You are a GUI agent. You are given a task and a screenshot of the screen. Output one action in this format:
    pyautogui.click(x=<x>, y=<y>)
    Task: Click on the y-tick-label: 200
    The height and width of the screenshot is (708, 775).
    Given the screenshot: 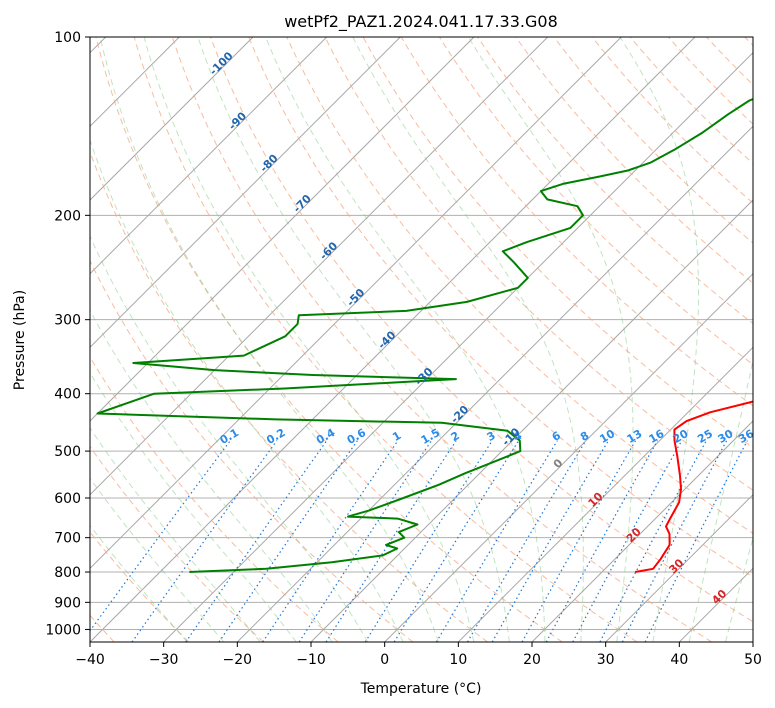 What is the action you would take?
    pyautogui.click(x=67, y=216)
    